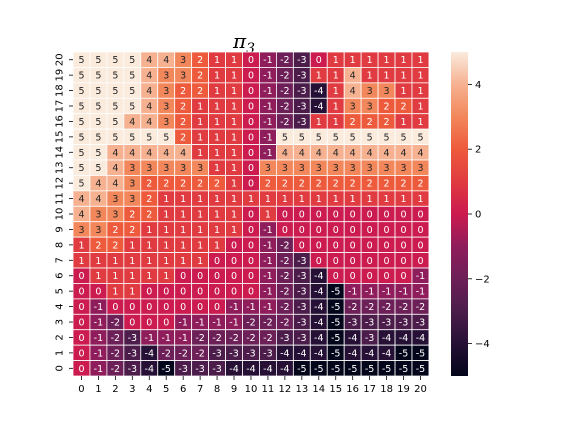 This screenshot has height=432, width=576. Describe the element at coordinates (60, 136) in the screenshot. I see `y-tick-label: 15` at that location.